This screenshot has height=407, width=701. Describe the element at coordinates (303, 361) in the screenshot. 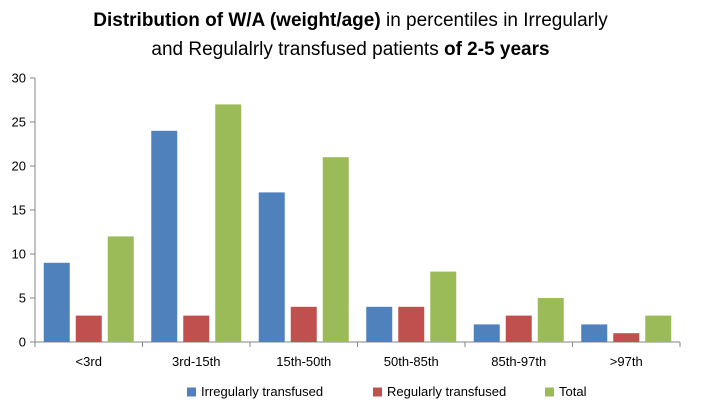

I see `x-tick-label: 15th-50th` at that location.